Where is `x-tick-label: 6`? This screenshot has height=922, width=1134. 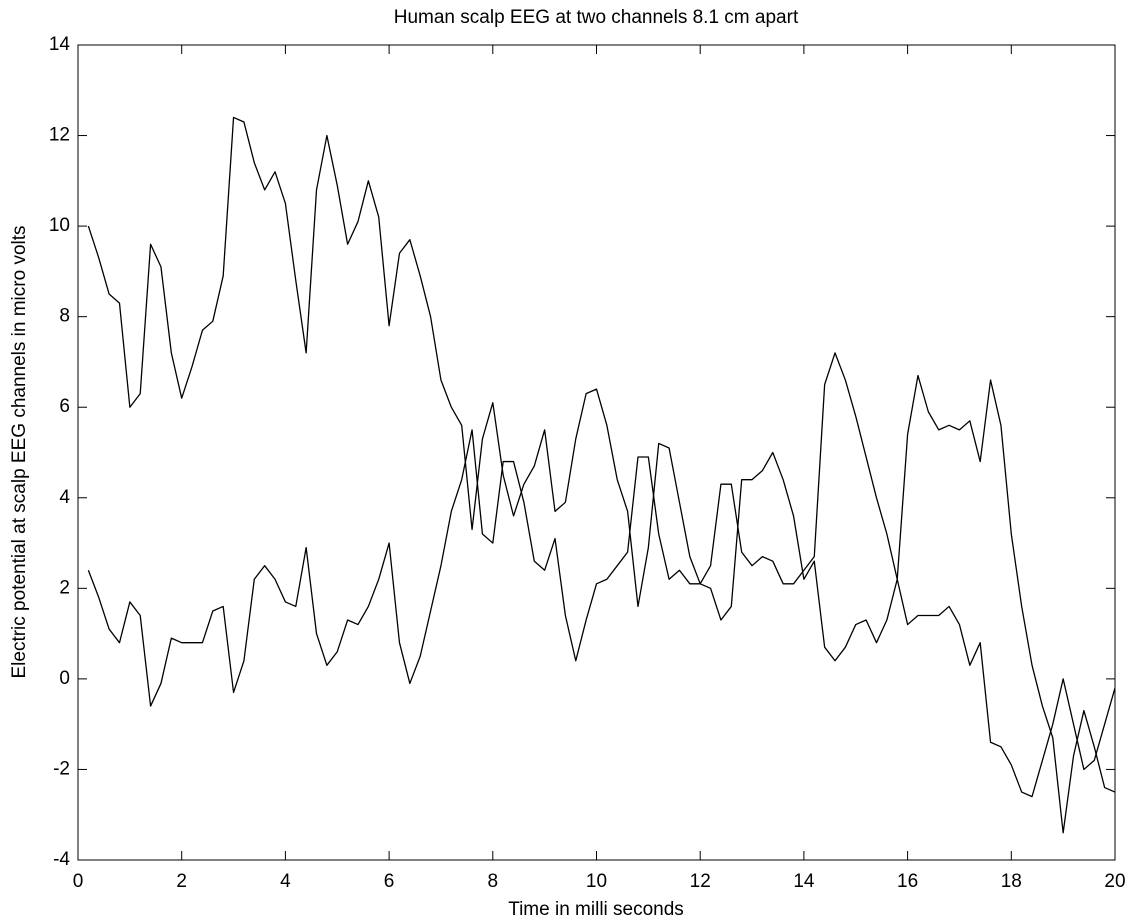
x-tick-label: 6 is located at coordinates (389, 881).